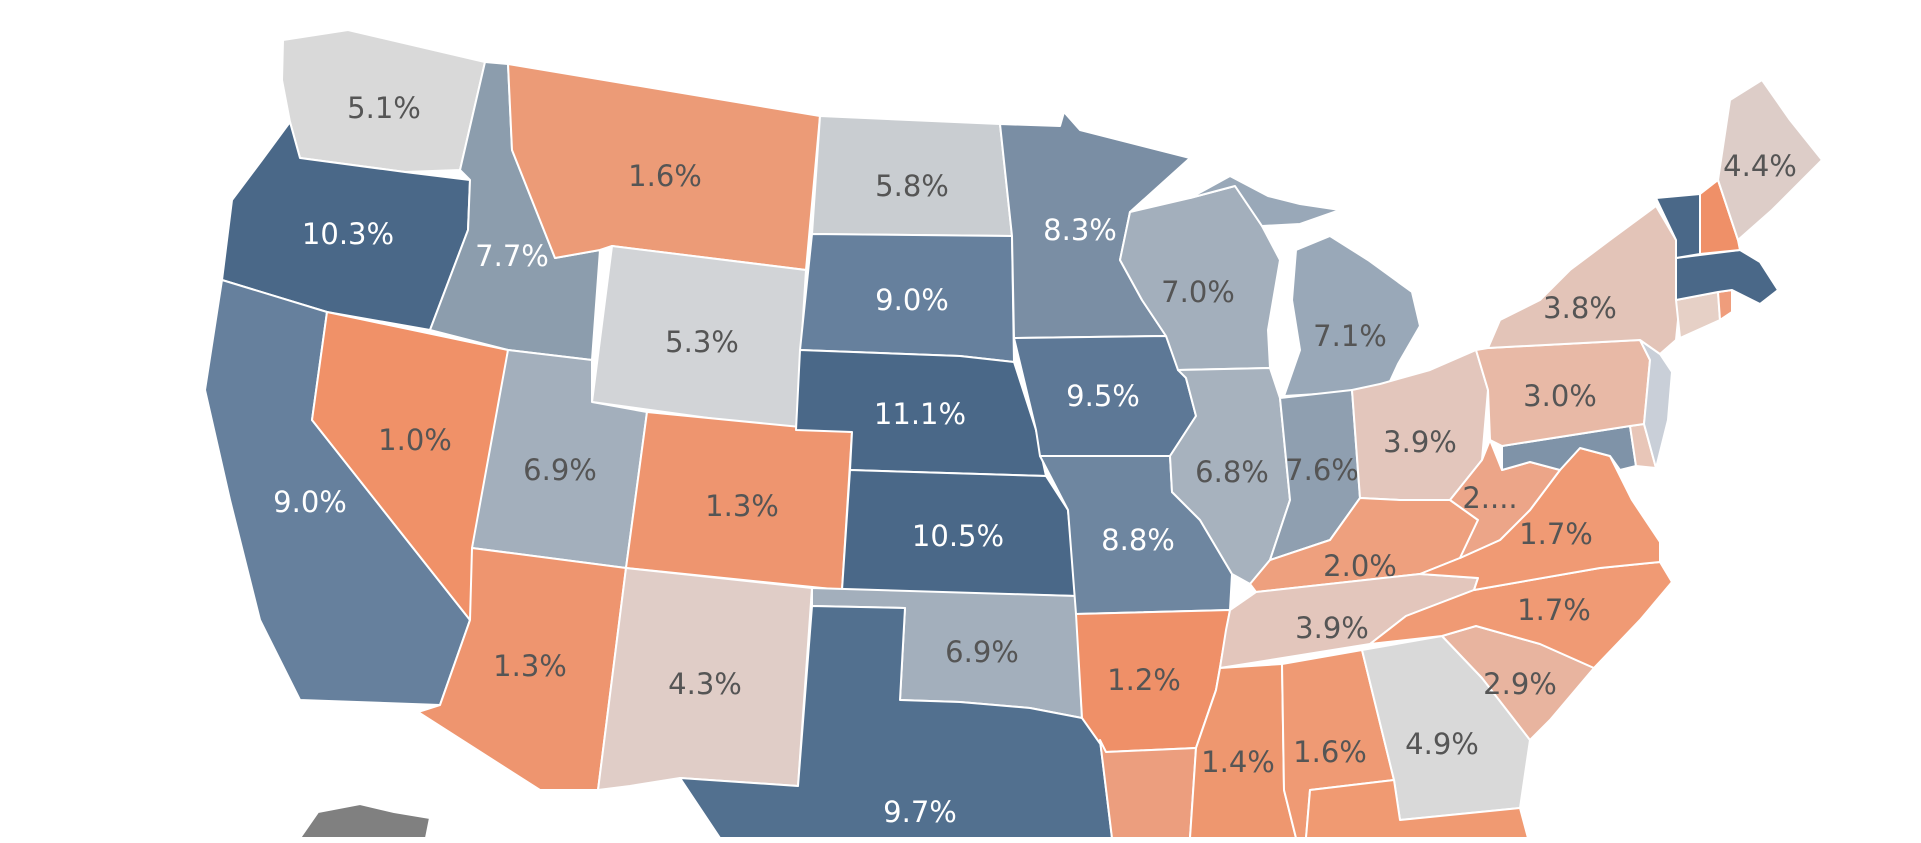 The width and height of the screenshot is (1921, 843). I want to click on state-MS-label: 1.4%, so click(1238, 762).